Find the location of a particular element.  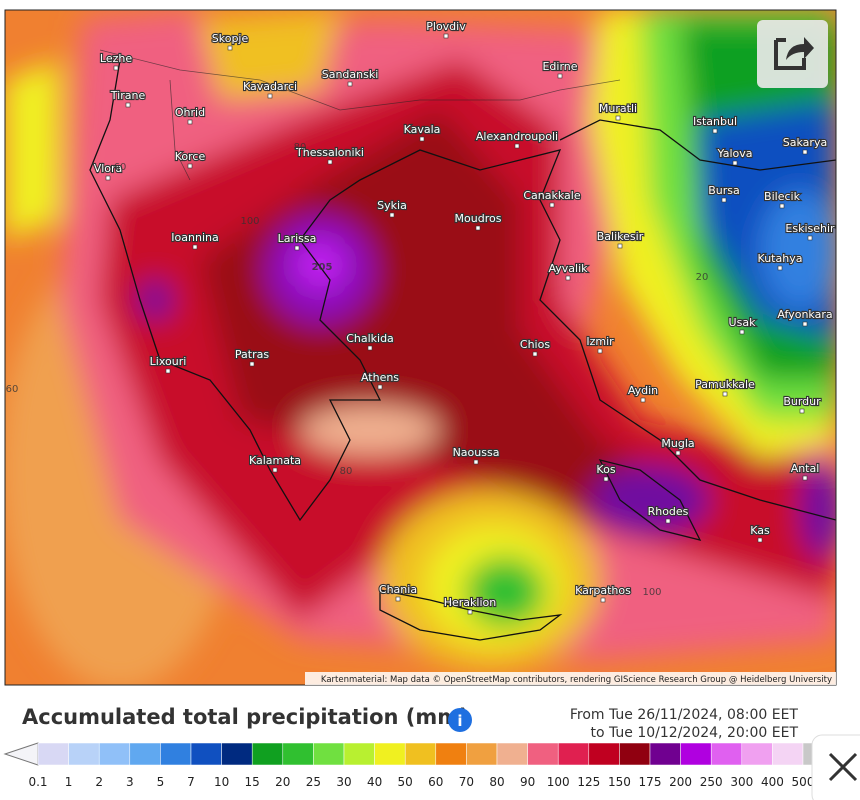

city-label: Pamukkale is located at coordinates (725, 384).